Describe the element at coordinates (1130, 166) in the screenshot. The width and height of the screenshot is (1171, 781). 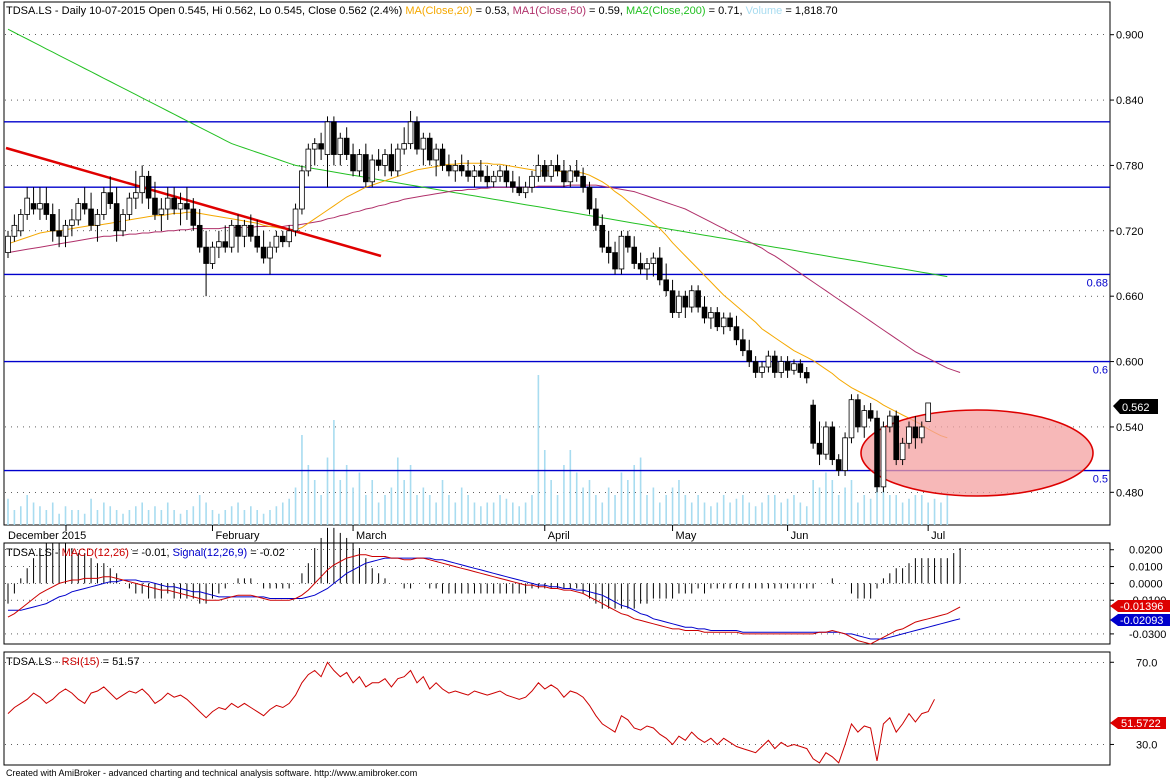
I see `price-tick-label: 0.780` at that location.